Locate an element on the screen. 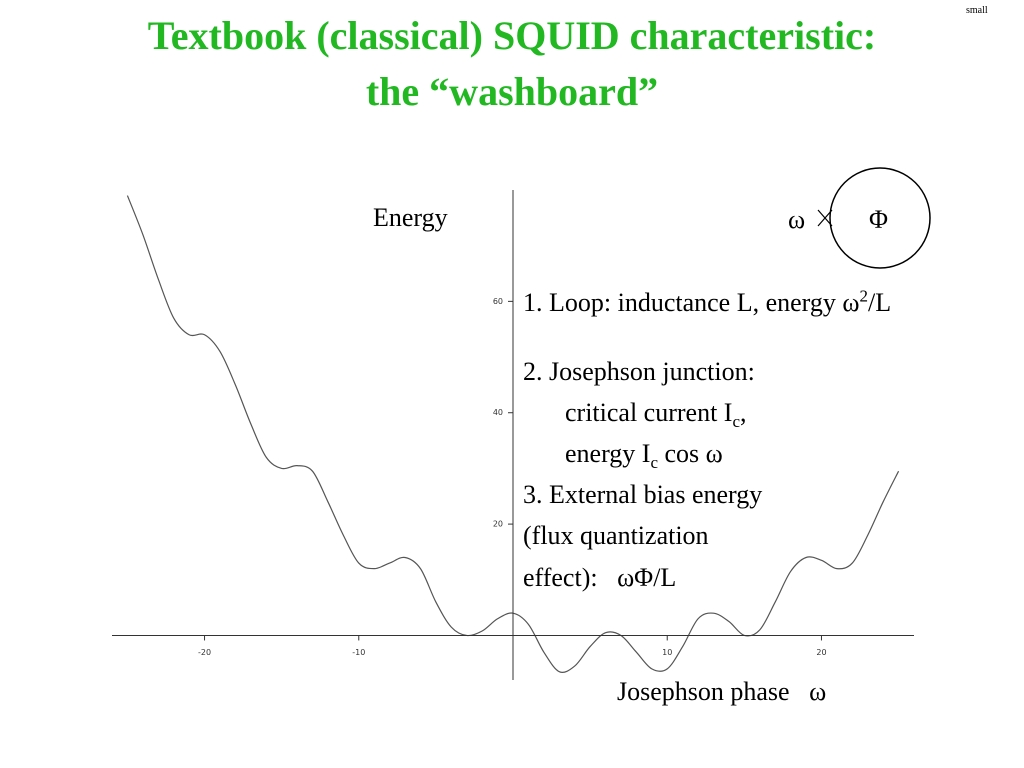 This screenshot has height=768, width=1024. note: critical current Ic, is located at coordinates (656, 414).